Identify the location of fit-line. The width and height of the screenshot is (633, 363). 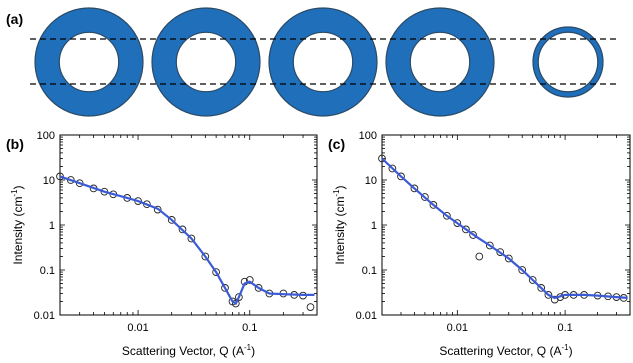
(187, 240).